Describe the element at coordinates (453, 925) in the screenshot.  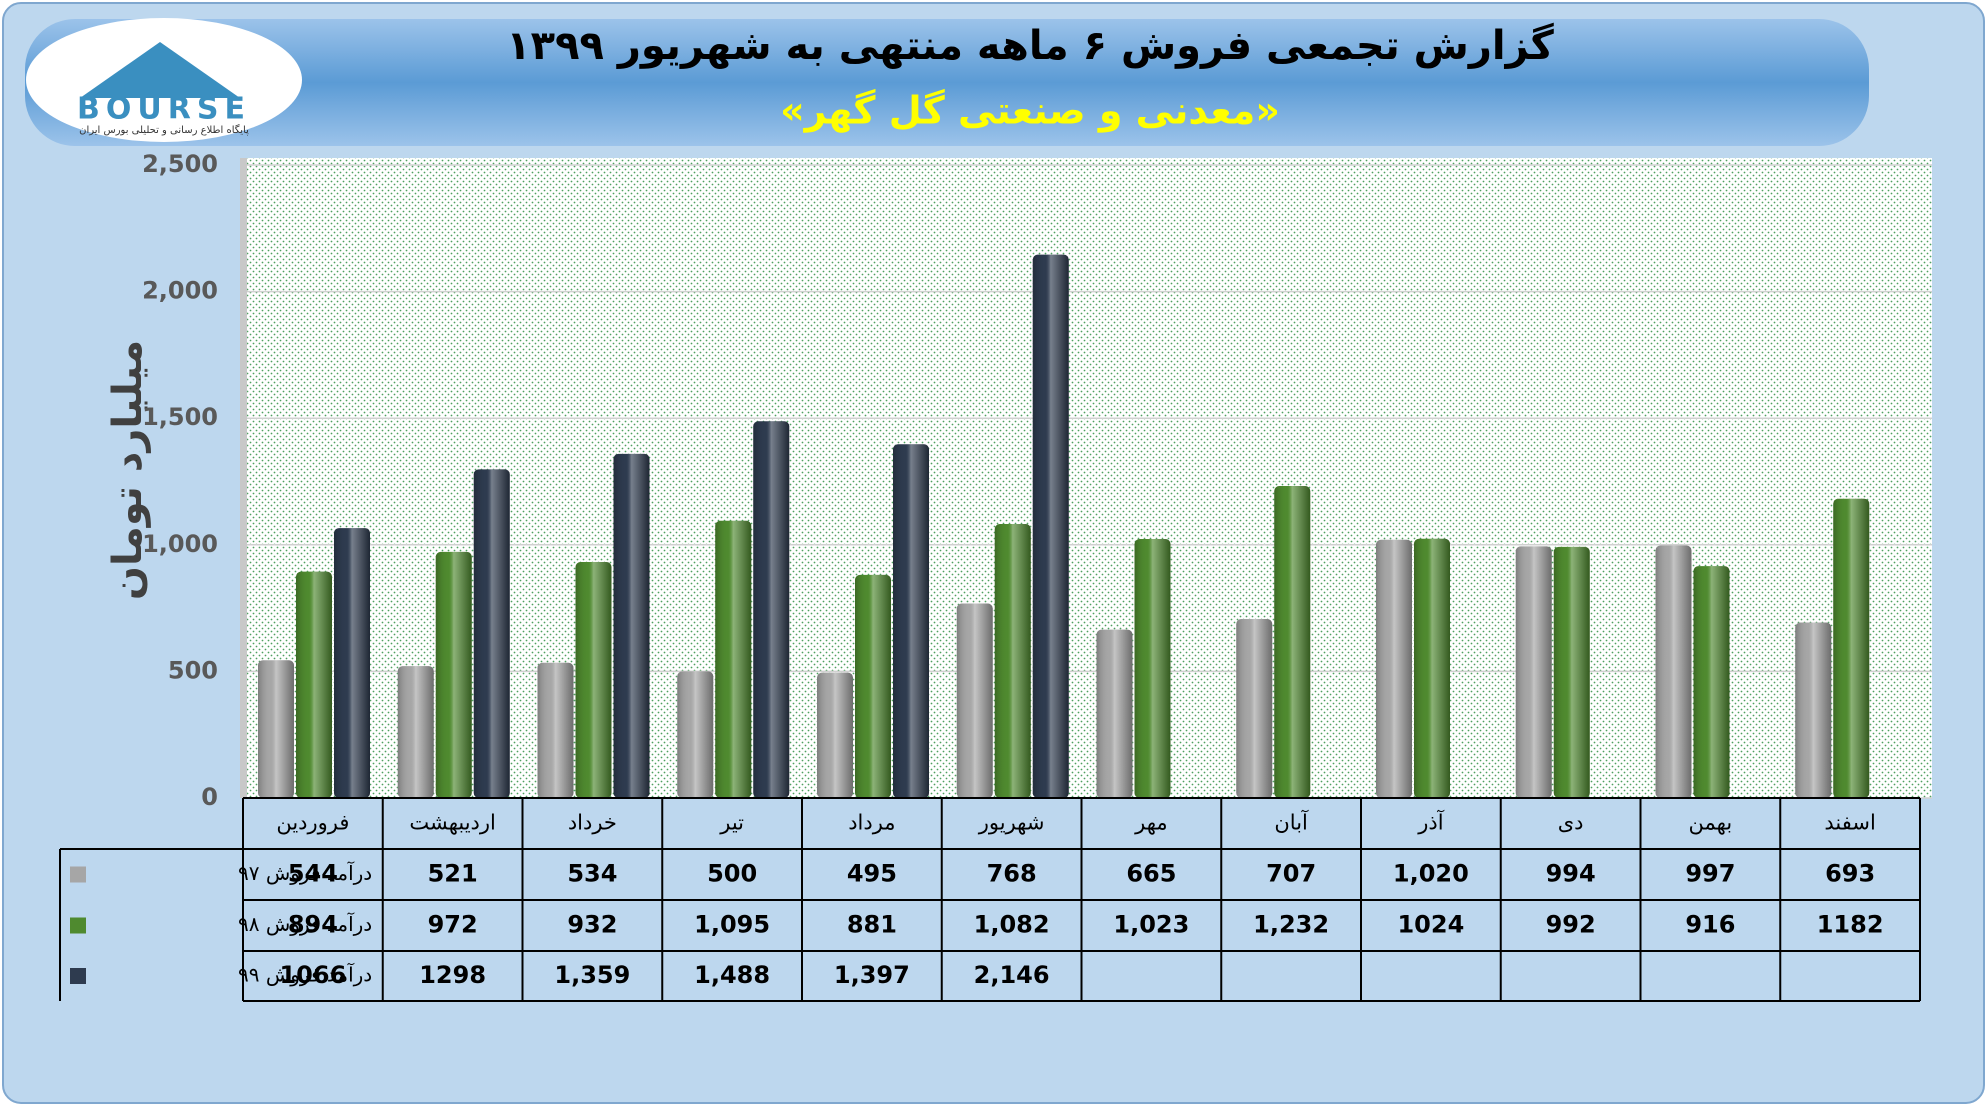
I see `value-label: 972` at that location.